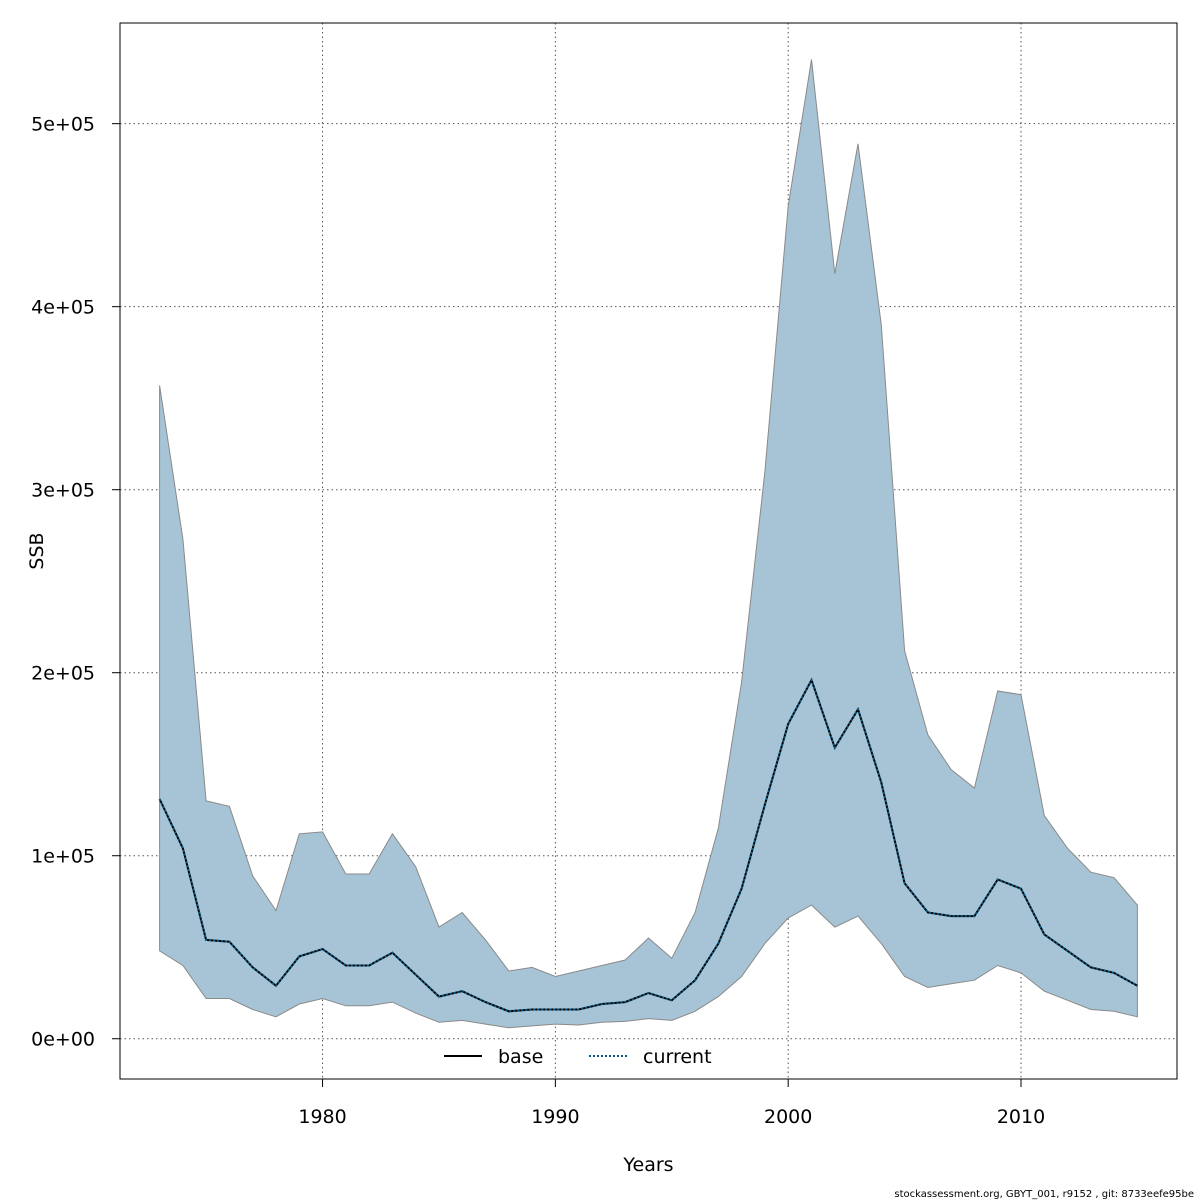 This screenshot has width=1200, height=1200. I want to click on x-tick-label: 2010, so click(1021, 1117).